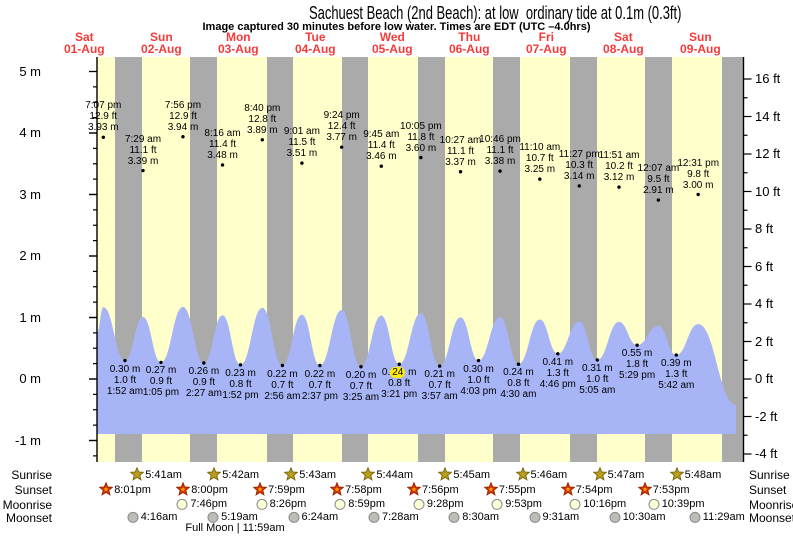  Describe the element at coordinates (541, 474) in the screenshot. I see `sunrise-marker: 5:46am` at that location.